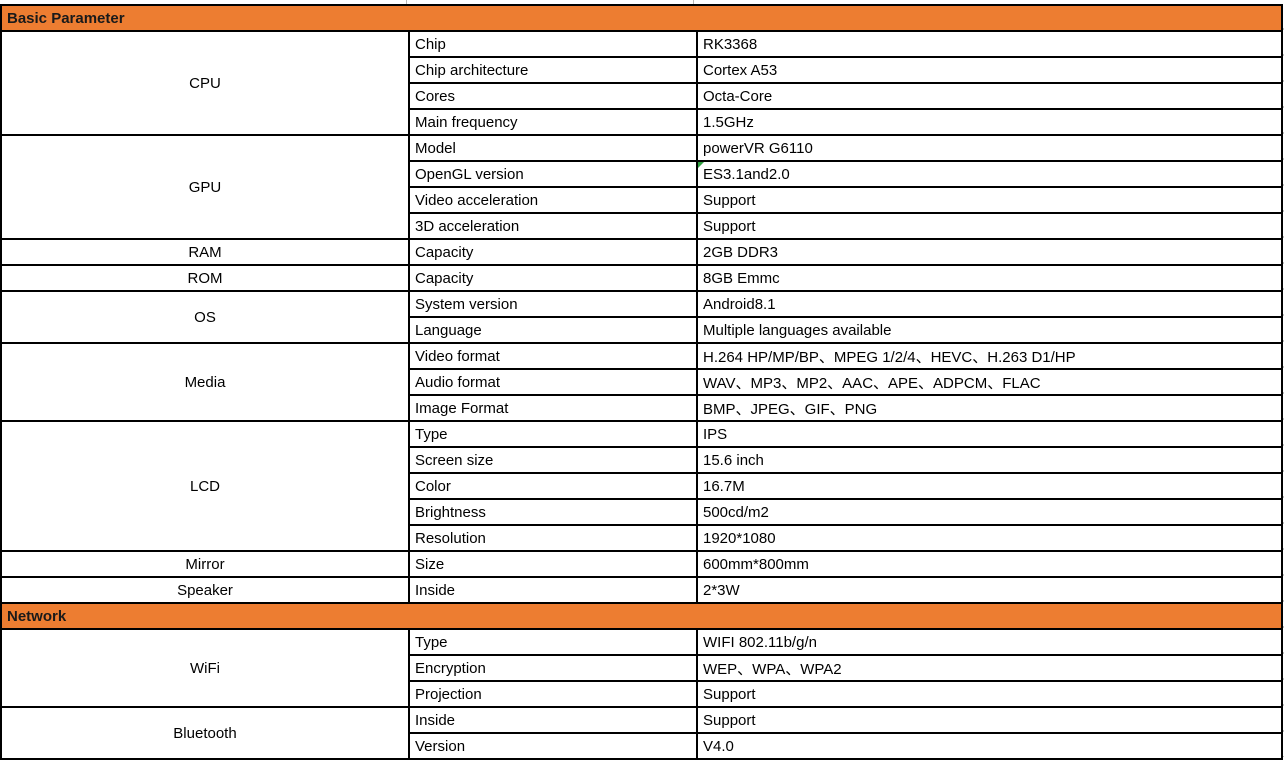 Image resolution: width=1284 pixels, height=760 pixels. Describe the element at coordinates (553, 694) in the screenshot. I see `property-cell: Projection` at that location.